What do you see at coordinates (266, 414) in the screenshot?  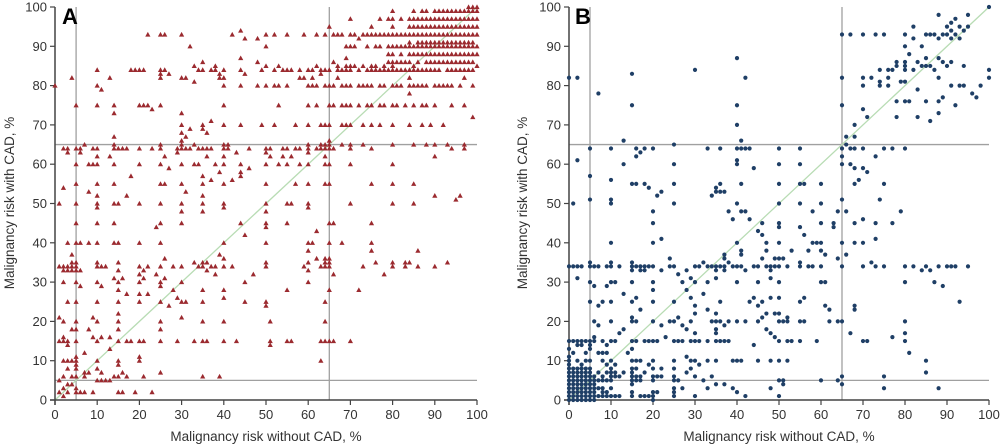 I see `x-tick-label-50: 50` at bounding box center [266, 414].